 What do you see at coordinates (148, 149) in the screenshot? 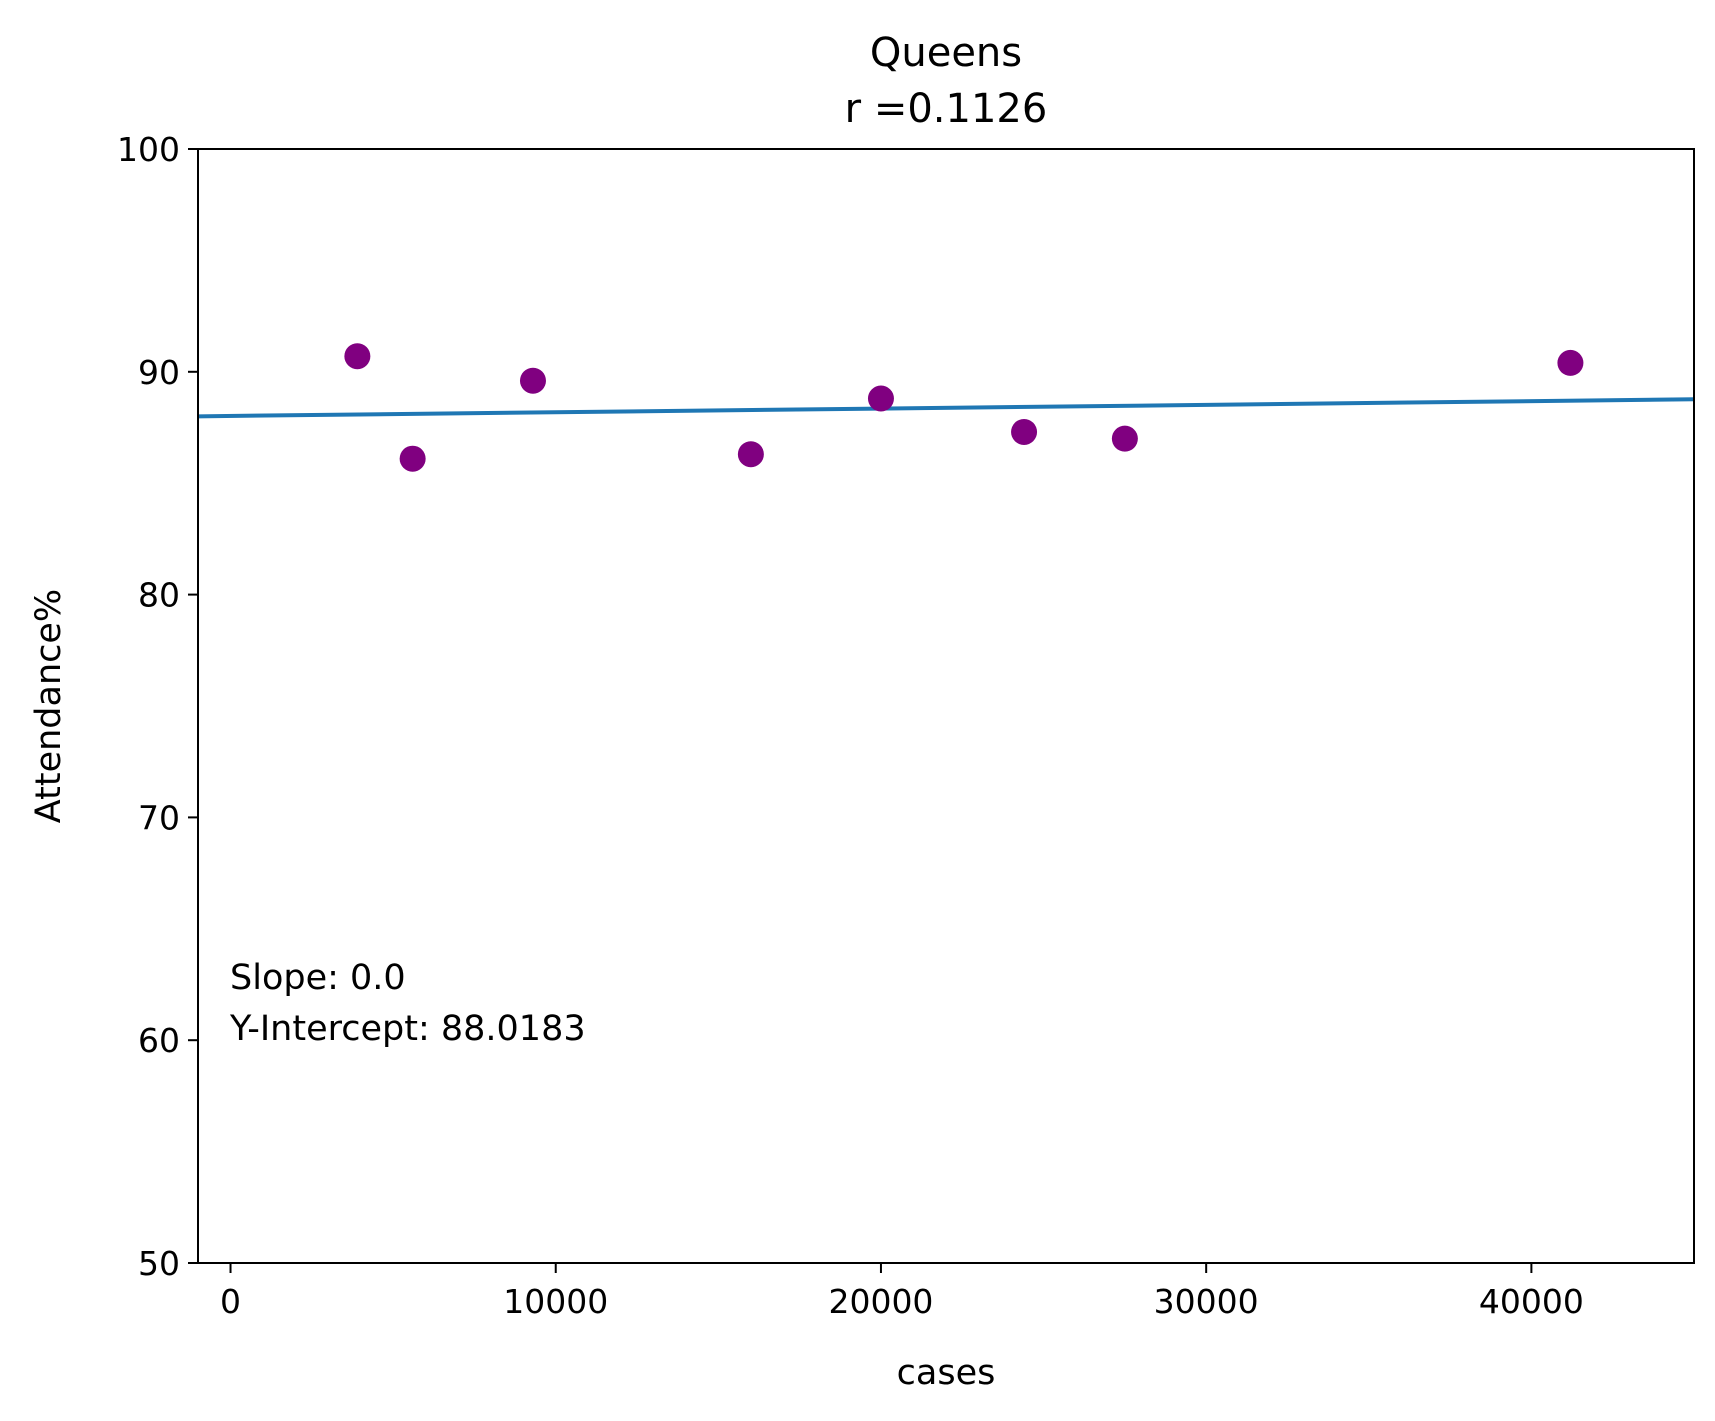
I see `y-tick-label: 100` at bounding box center [148, 149].